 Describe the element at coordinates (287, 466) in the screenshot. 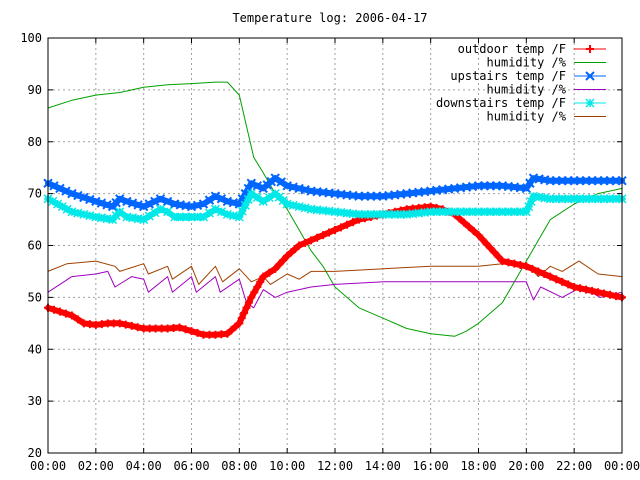

I see `x-tick-label: 10:00` at that location.